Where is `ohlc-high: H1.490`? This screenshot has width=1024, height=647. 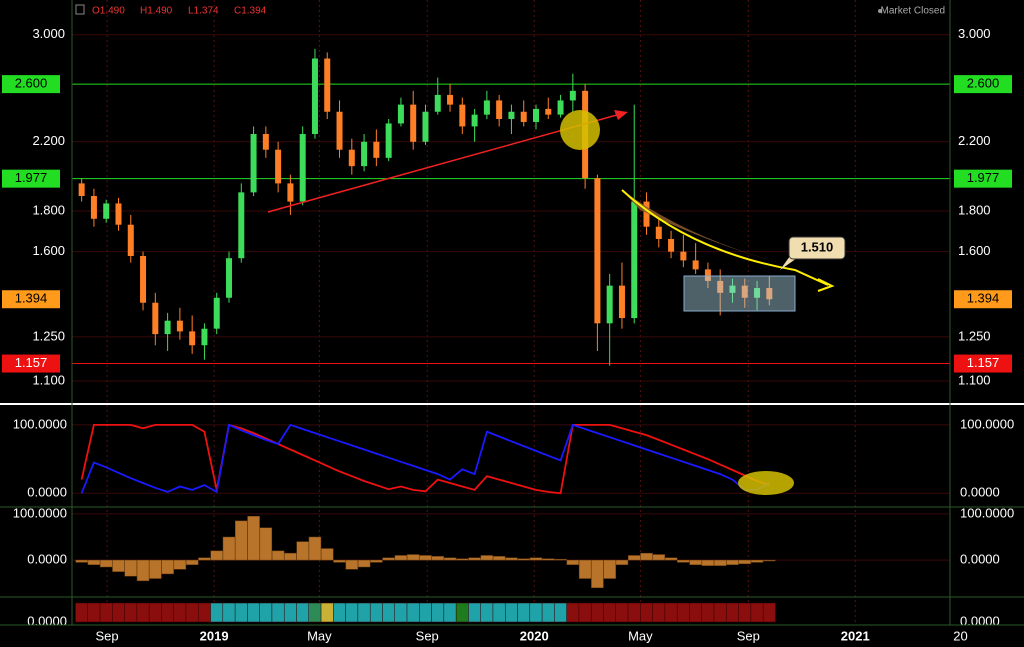 ohlc-high: H1.490 is located at coordinates (156, 11).